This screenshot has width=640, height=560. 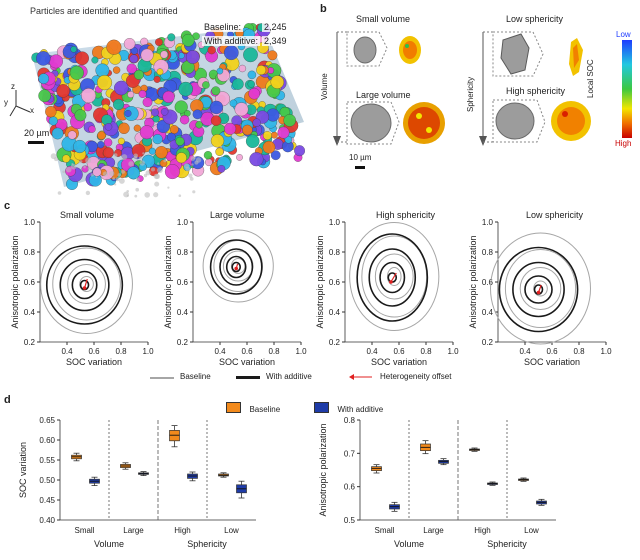 What do you see at coordinates (223, 27) in the screenshot?
I see `baseline-count-label: Baseline:` at bounding box center [223, 27].